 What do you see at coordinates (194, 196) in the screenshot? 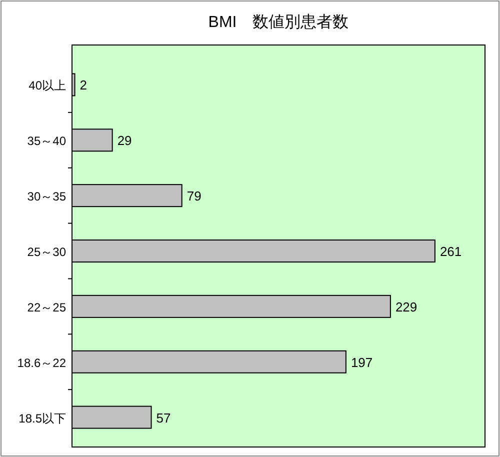
I see `data-label: 79` at bounding box center [194, 196].